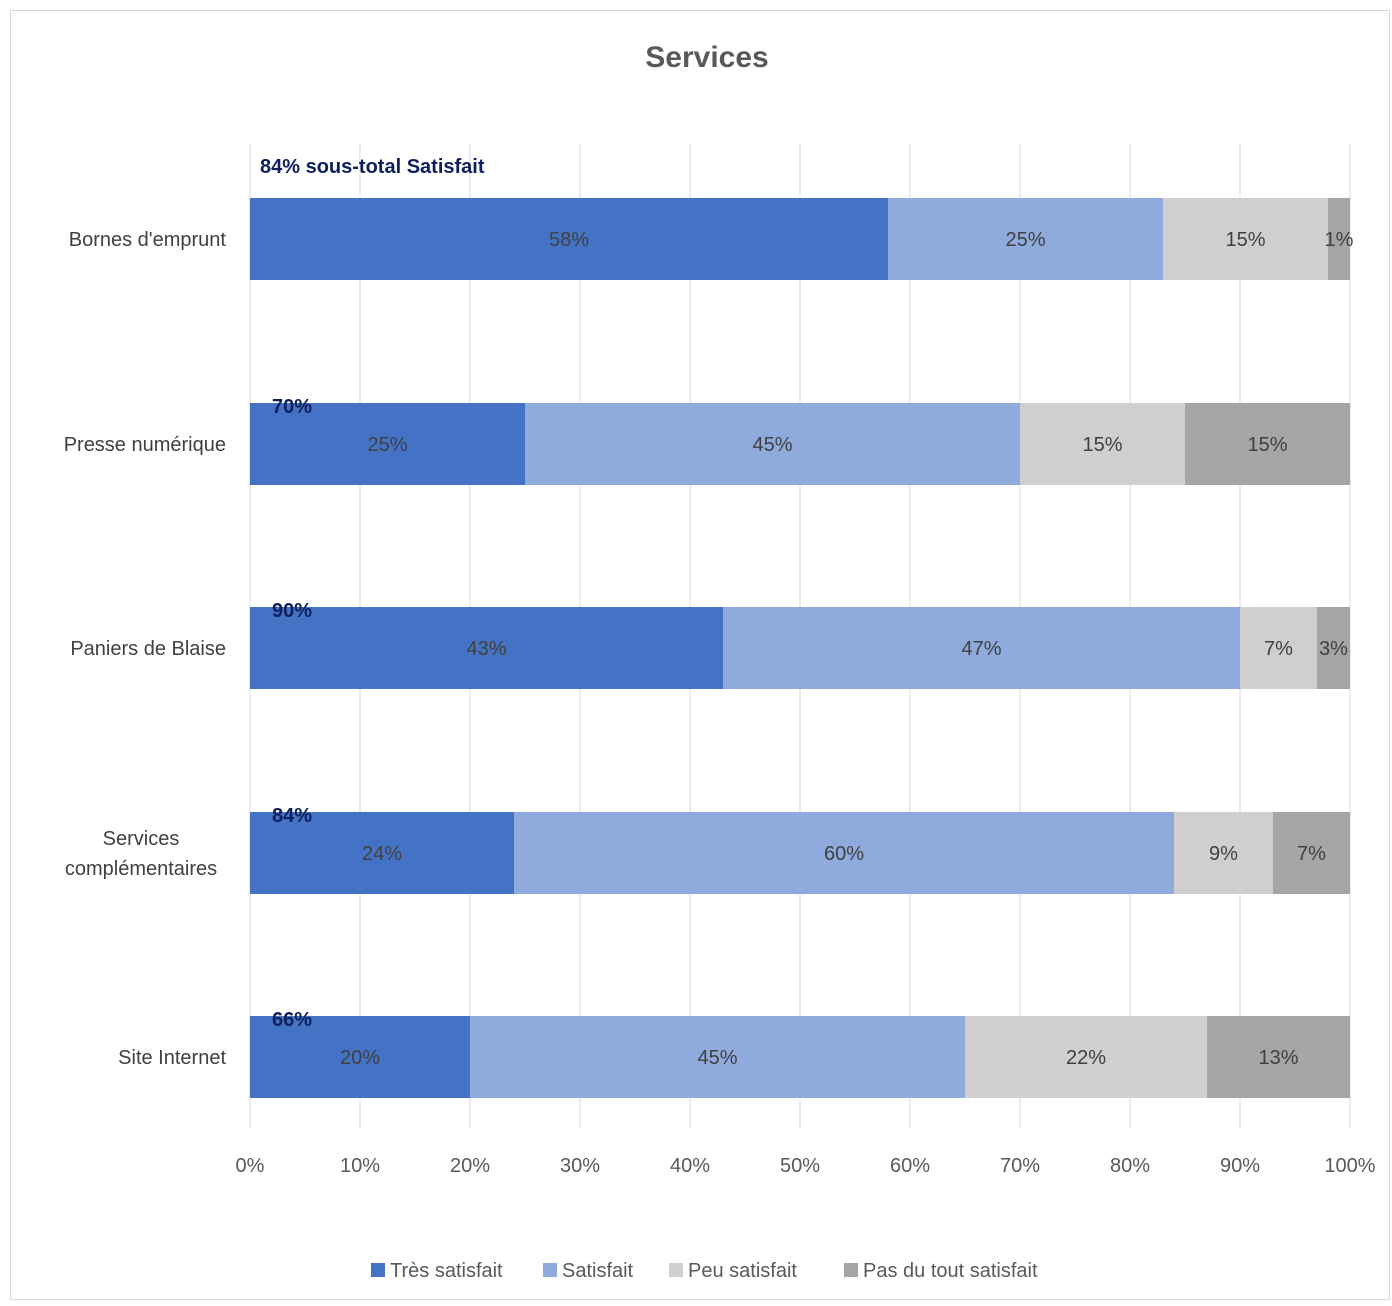 This screenshot has width=1392, height=1306. What do you see at coordinates (292, 407) in the screenshot?
I see `subtotal-label: 70%` at bounding box center [292, 407].